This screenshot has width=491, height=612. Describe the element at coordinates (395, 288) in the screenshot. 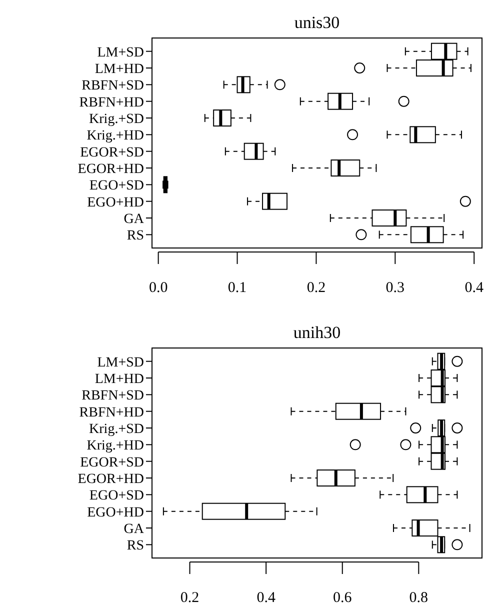

I see `x-tick-label: 0.3` at that location.